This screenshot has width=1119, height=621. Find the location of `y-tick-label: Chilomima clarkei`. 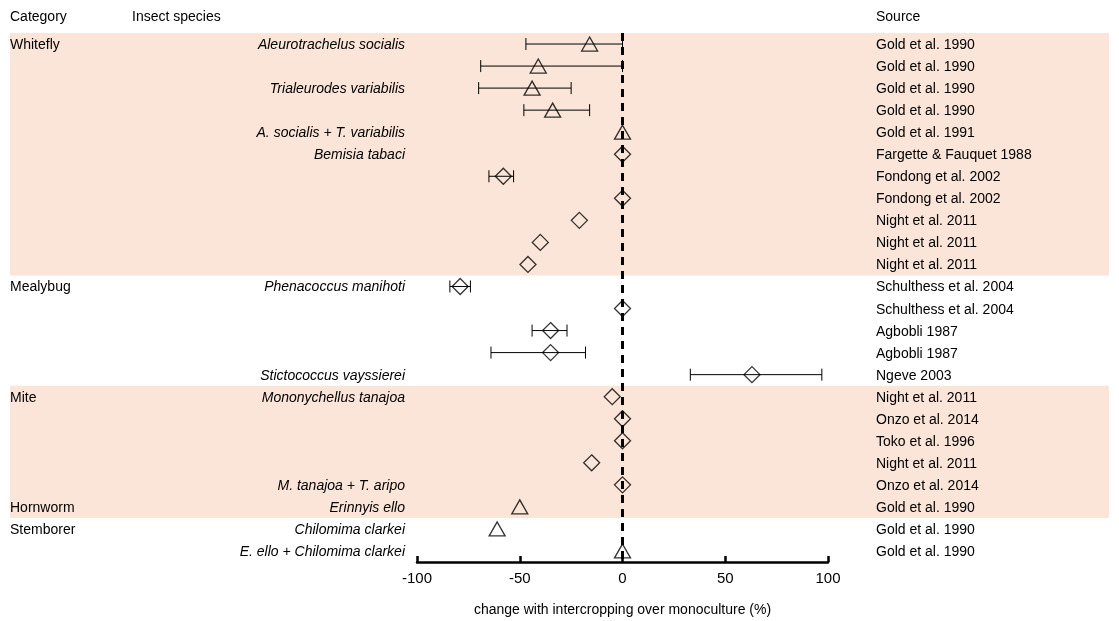

y-tick-label: Chilomima clarkei is located at coordinates (350, 528).